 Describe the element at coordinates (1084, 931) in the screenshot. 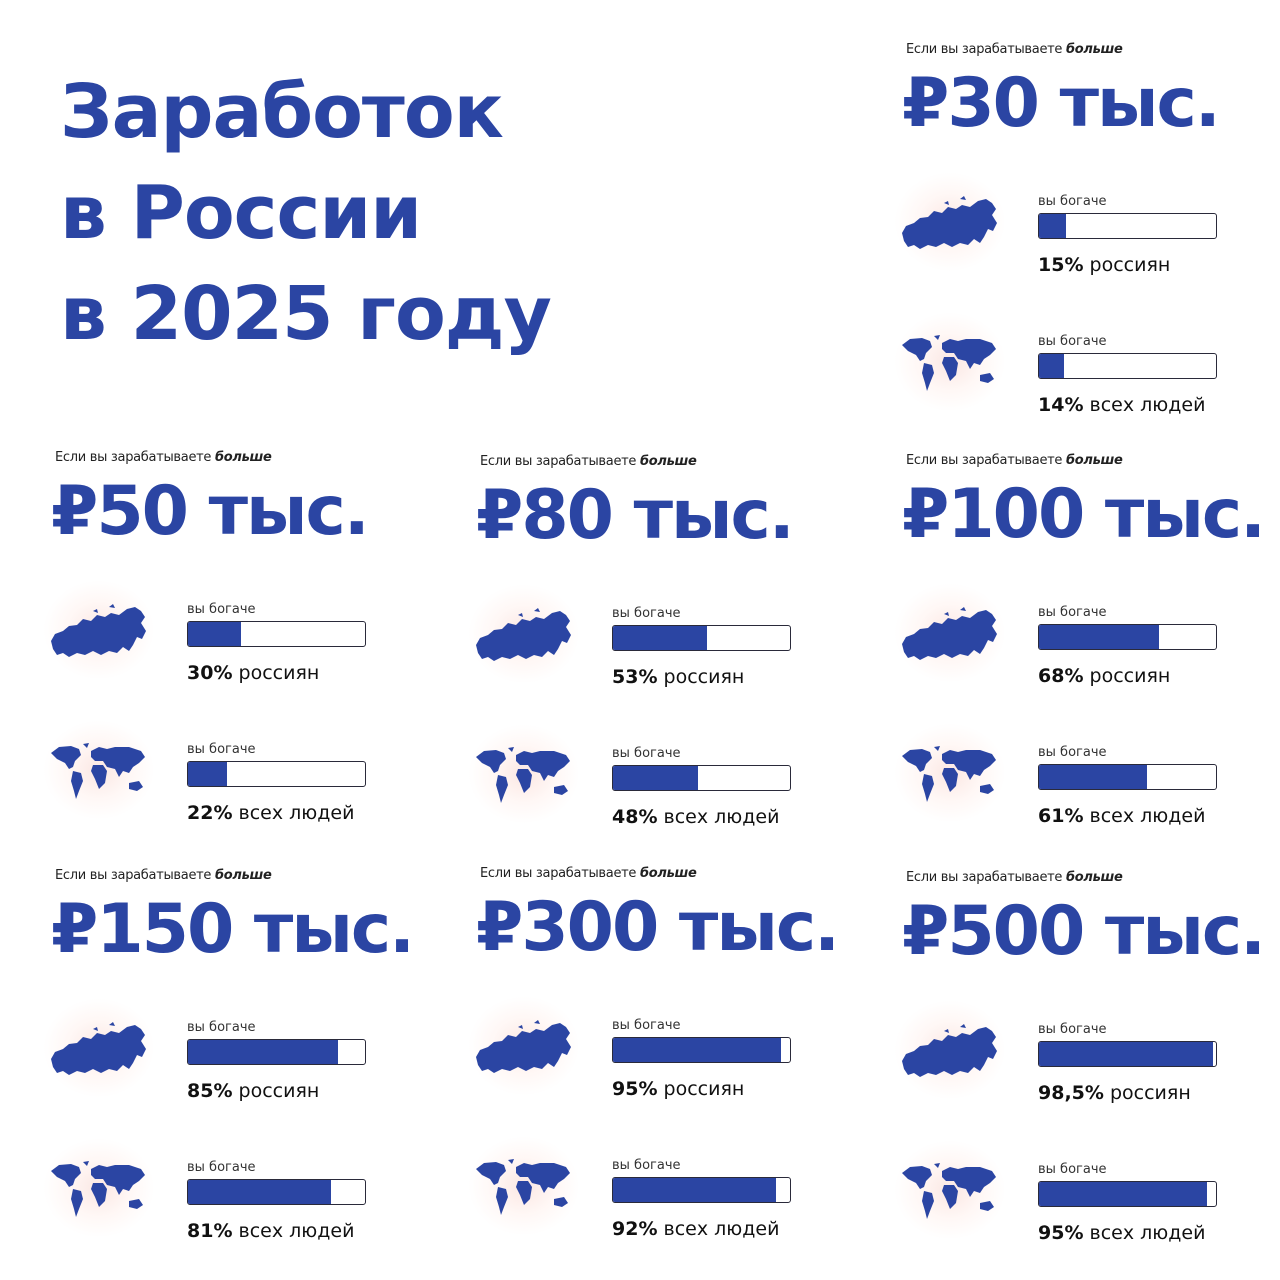

I see `income-amount: ₽500 тыс.` at that location.